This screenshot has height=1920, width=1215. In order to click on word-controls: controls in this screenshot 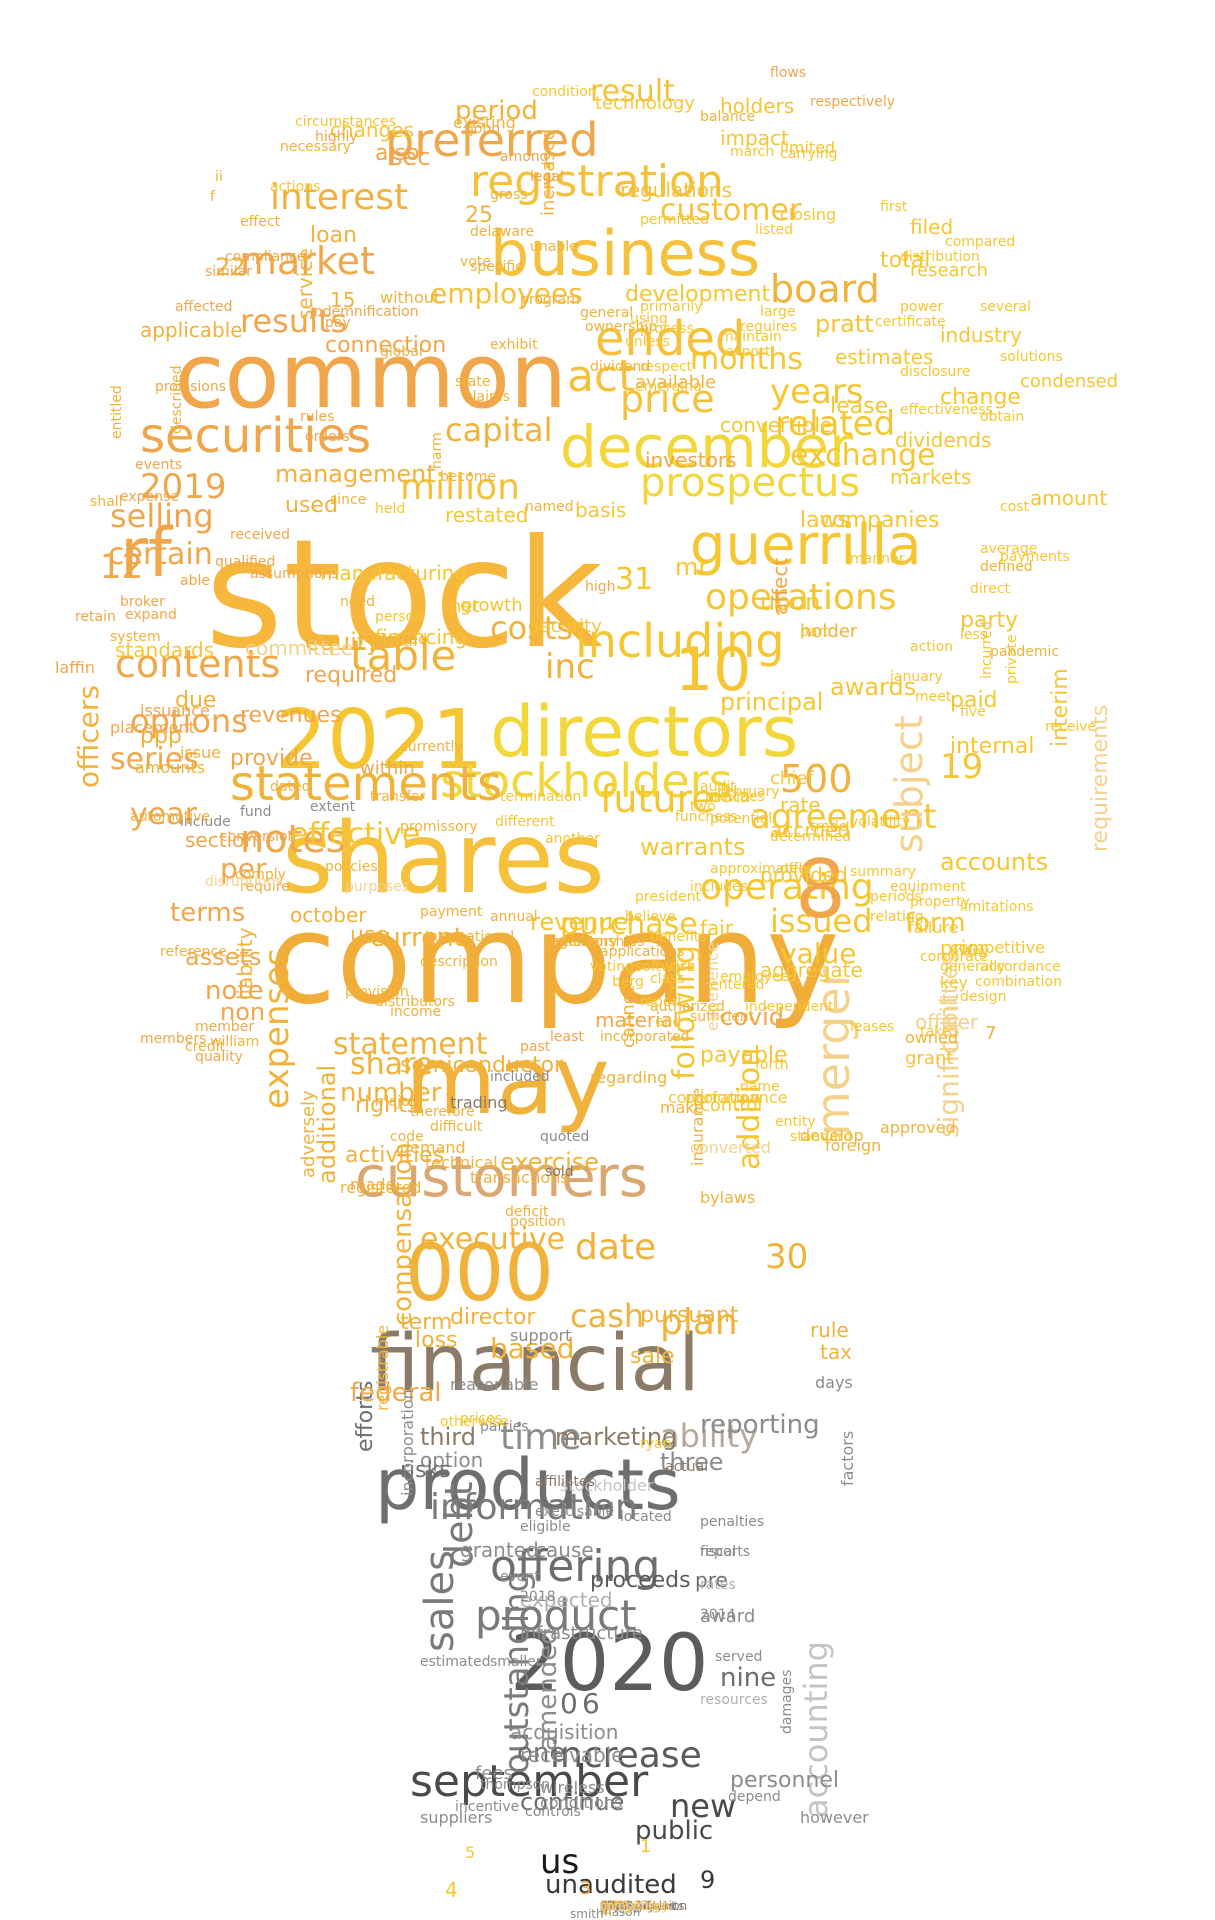, I will do `click(553, 1812)`.